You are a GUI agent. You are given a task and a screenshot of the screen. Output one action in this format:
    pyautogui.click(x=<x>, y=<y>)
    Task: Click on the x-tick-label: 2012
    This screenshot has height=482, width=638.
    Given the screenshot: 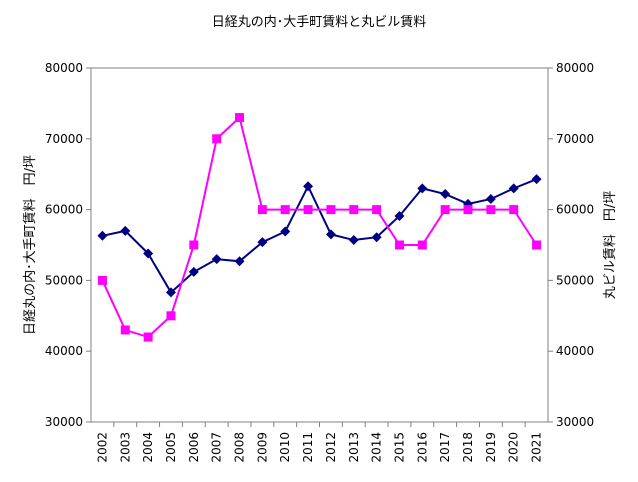 What is the action you would take?
    pyautogui.click(x=331, y=447)
    